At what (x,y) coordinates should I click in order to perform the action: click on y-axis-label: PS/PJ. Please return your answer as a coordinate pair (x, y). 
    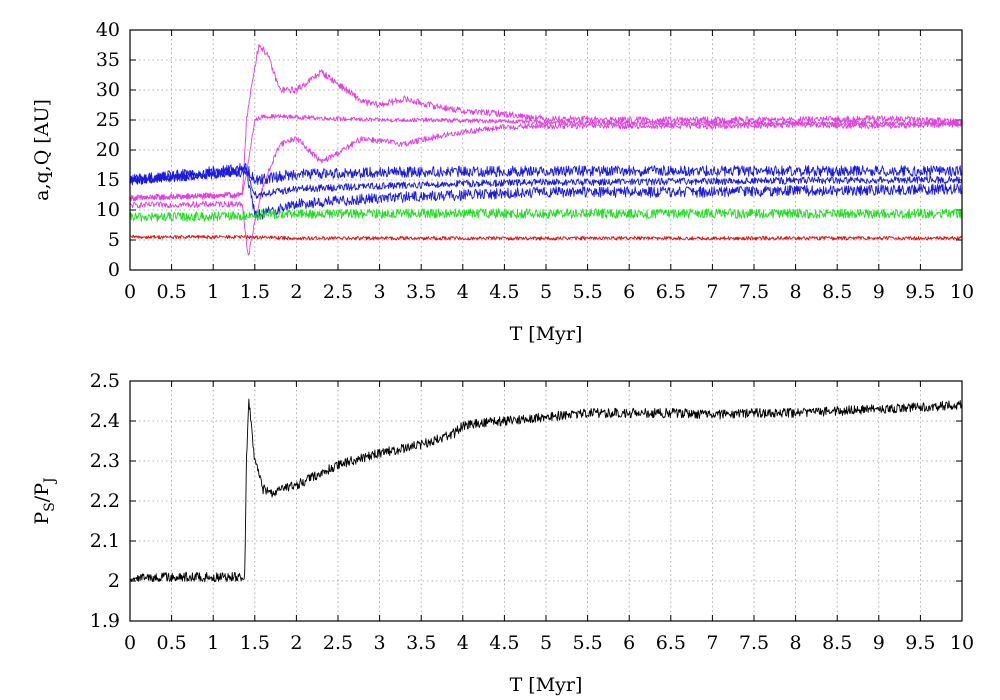
    Looking at the image, I should click on (44, 500).